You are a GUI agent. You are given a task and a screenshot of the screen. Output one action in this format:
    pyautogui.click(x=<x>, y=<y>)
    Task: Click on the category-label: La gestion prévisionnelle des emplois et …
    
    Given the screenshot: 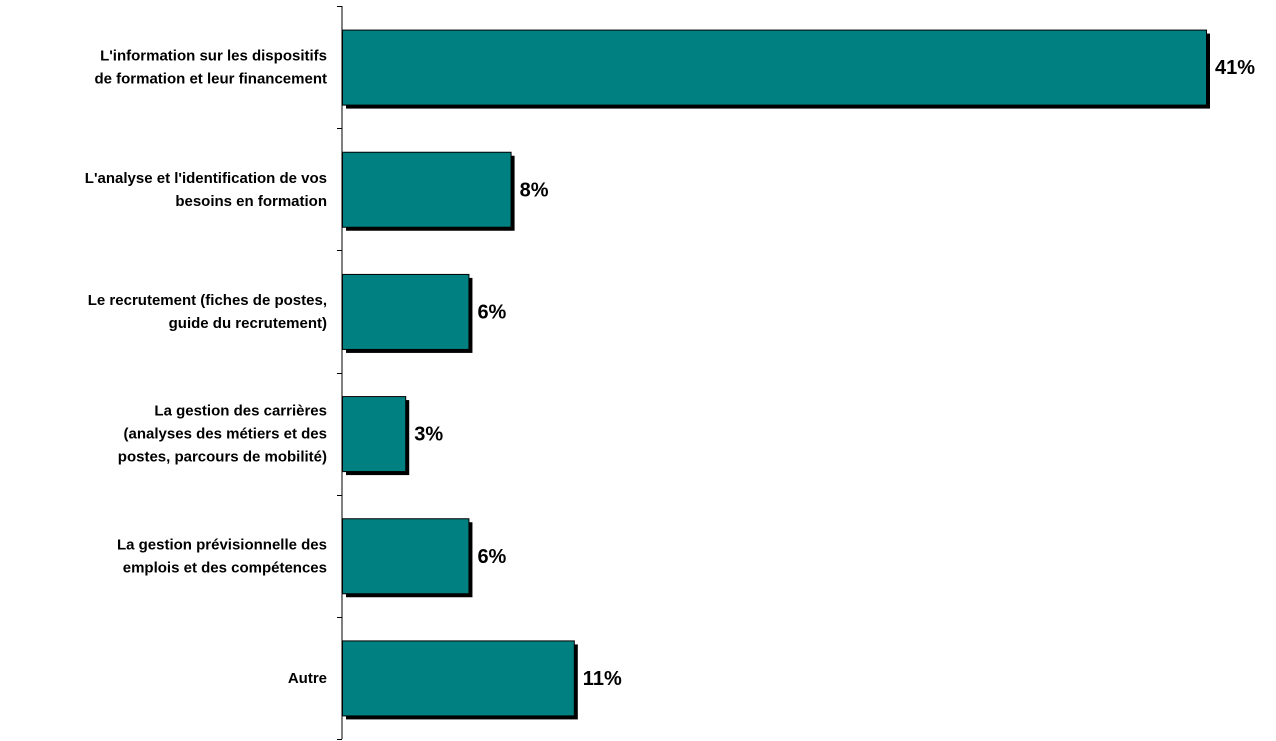 What is the action you would take?
    pyautogui.click(x=222, y=556)
    